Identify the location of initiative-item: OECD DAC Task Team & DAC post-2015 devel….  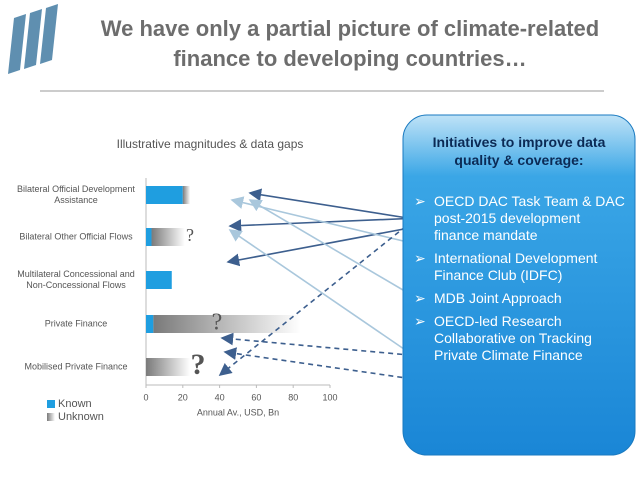
(519, 218).